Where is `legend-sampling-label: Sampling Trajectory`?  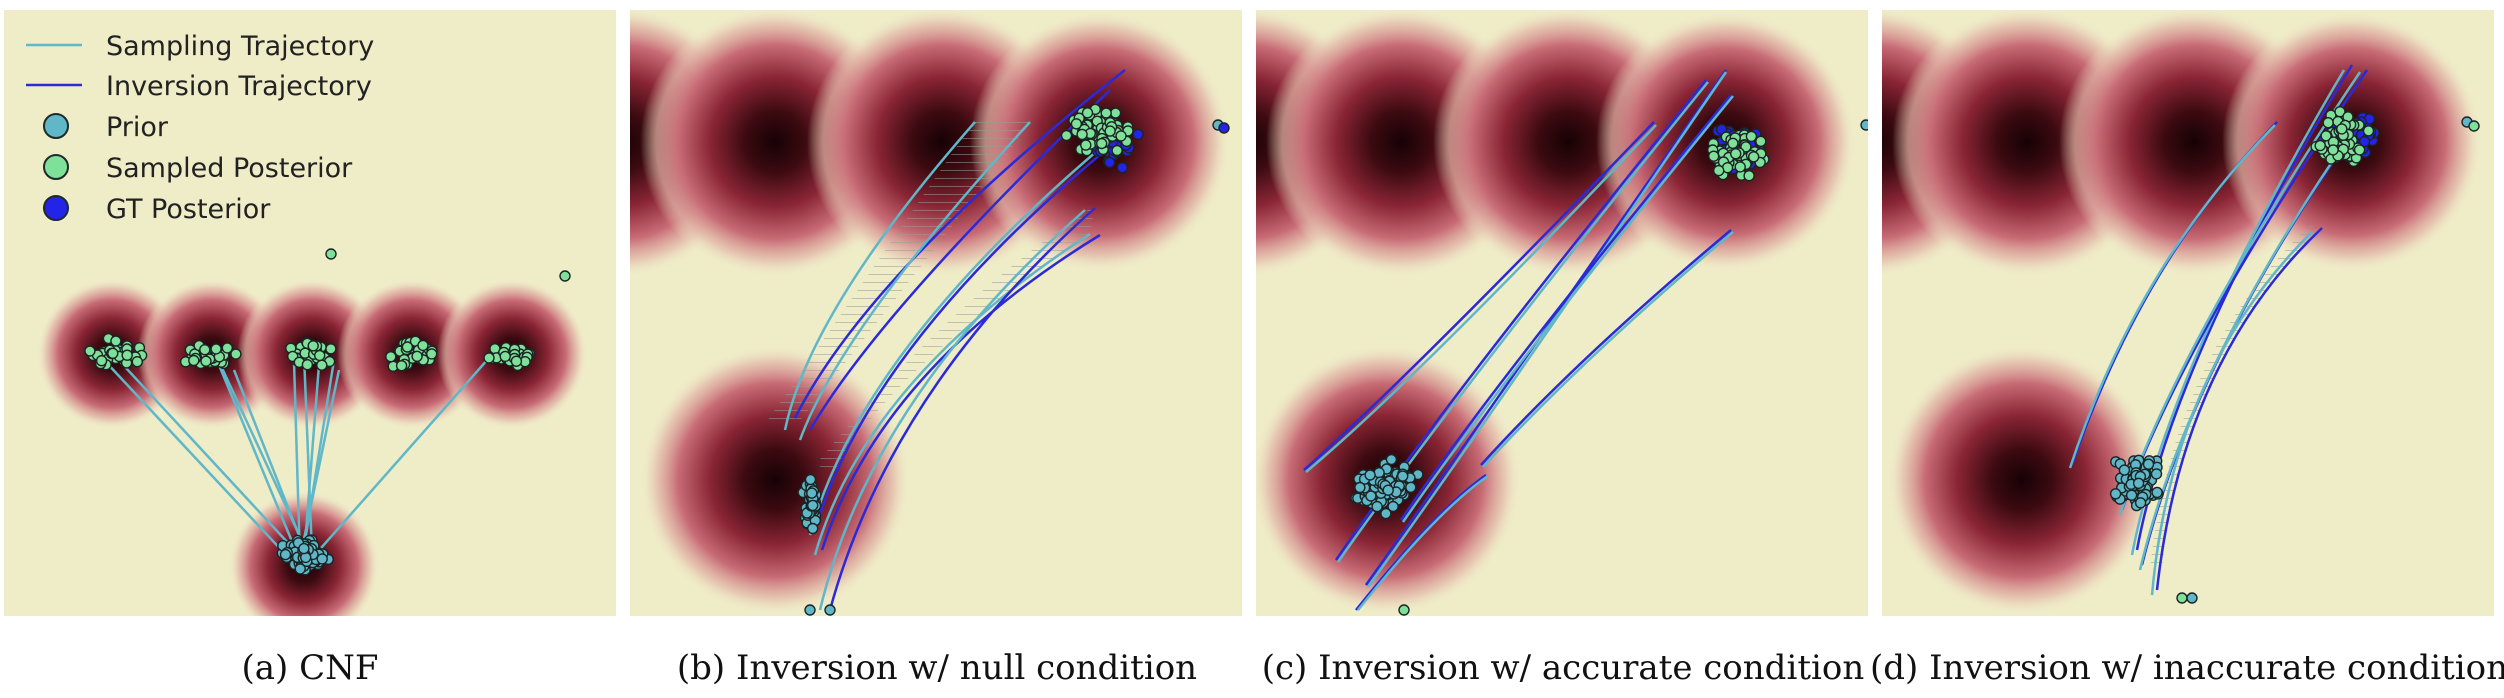
legend-sampling-label: Sampling Trajectory is located at coordinates (240, 46).